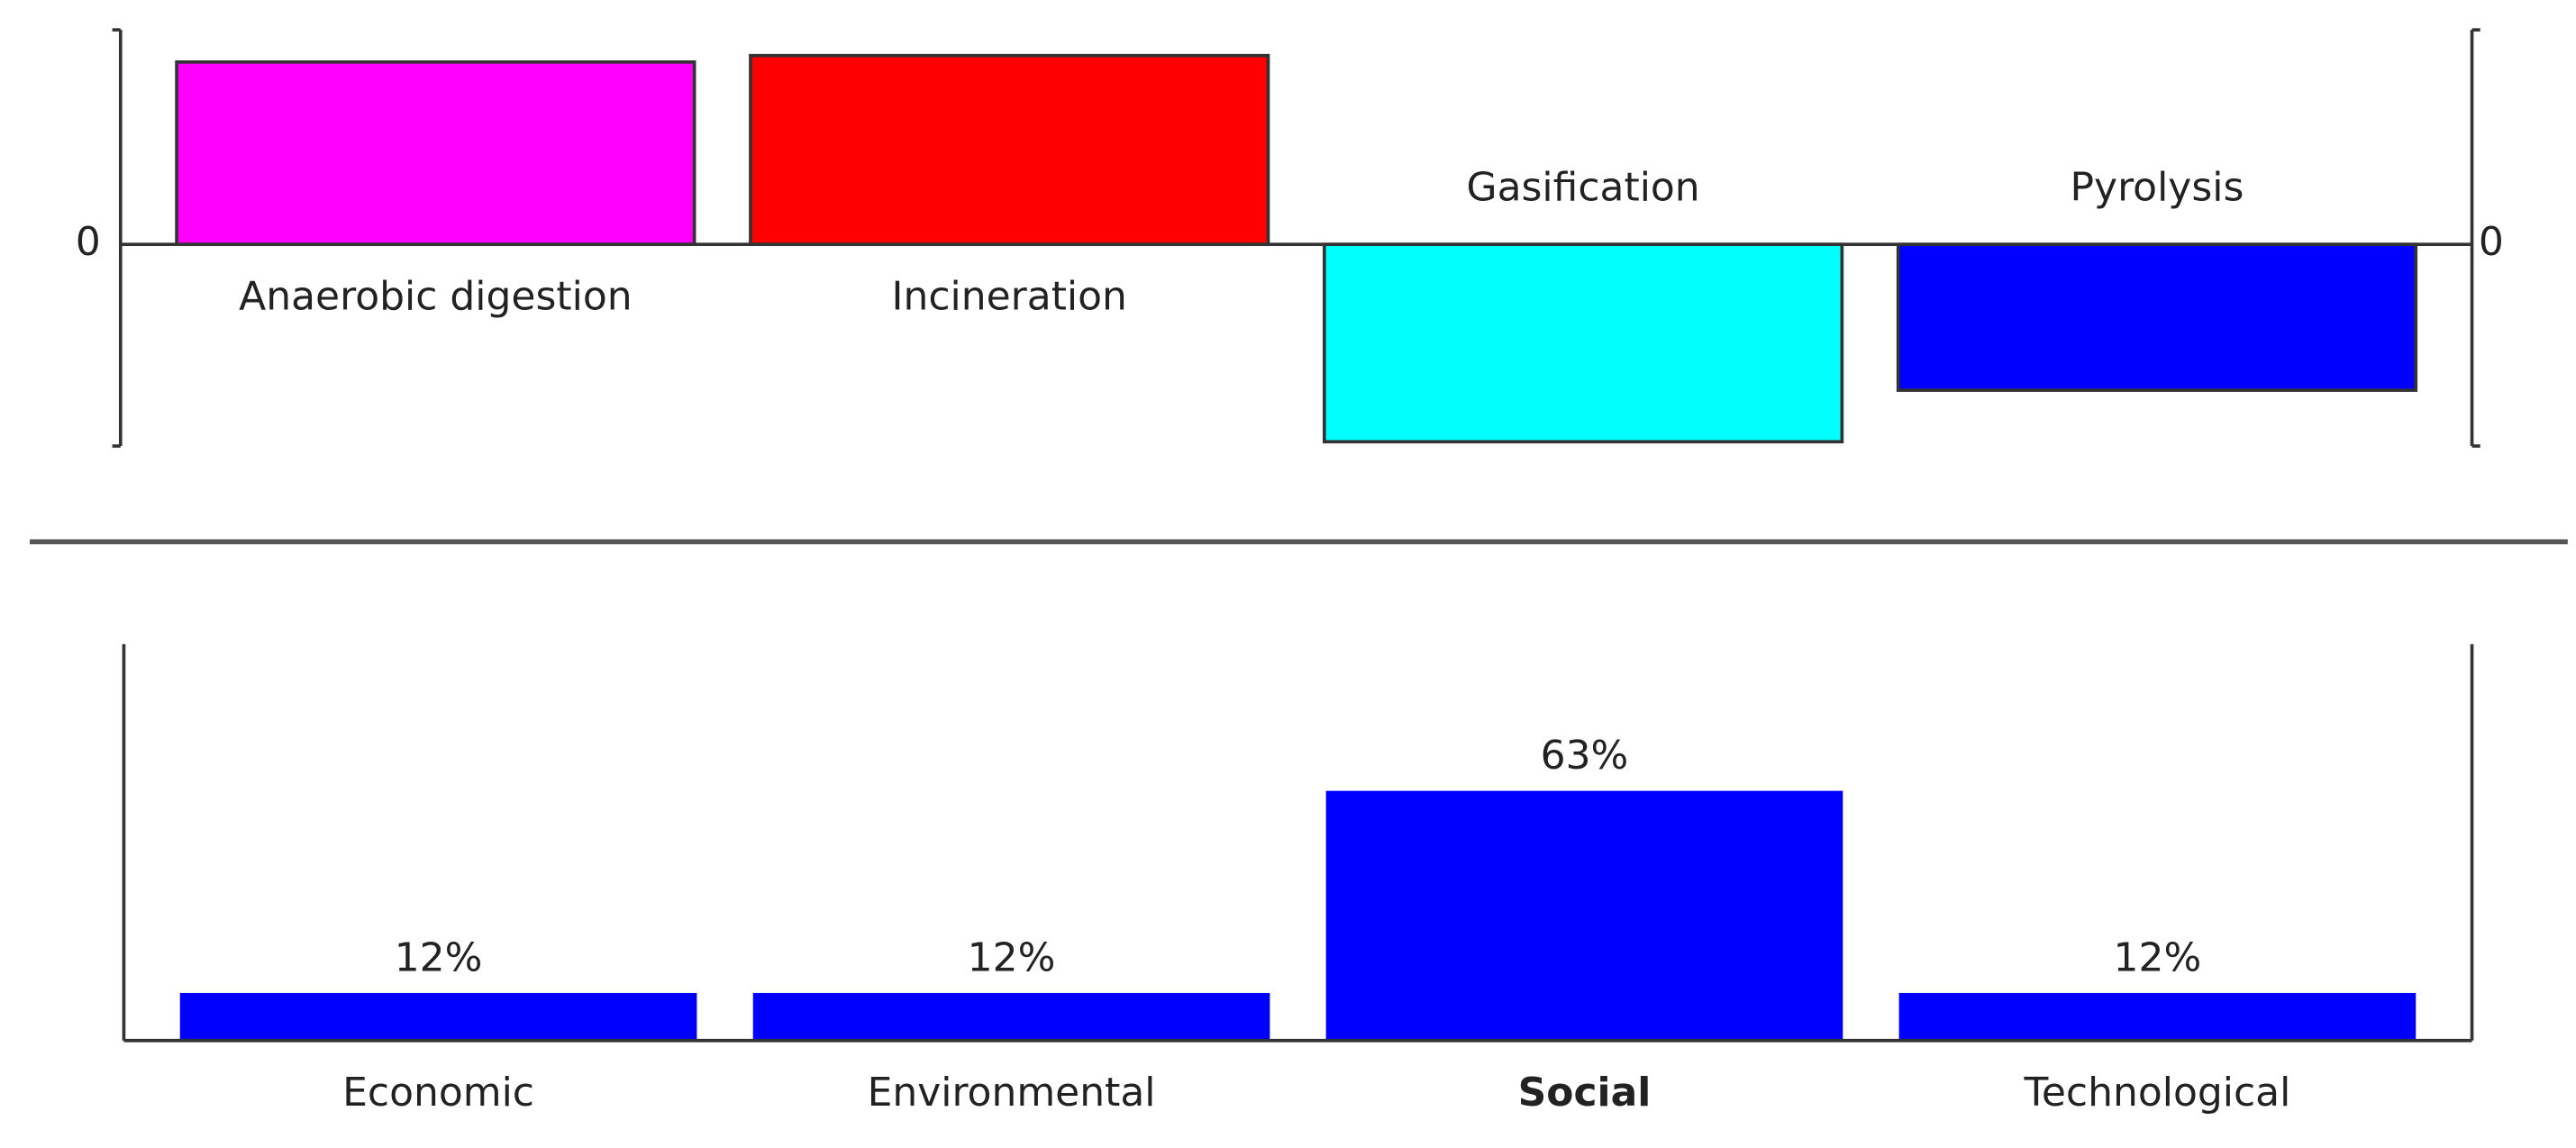 Image resolution: width=2576 pixels, height=1148 pixels. What do you see at coordinates (1585, 1093) in the screenshot?
I see `x-tick-label: Social` at bounding box center [1585, 1093].